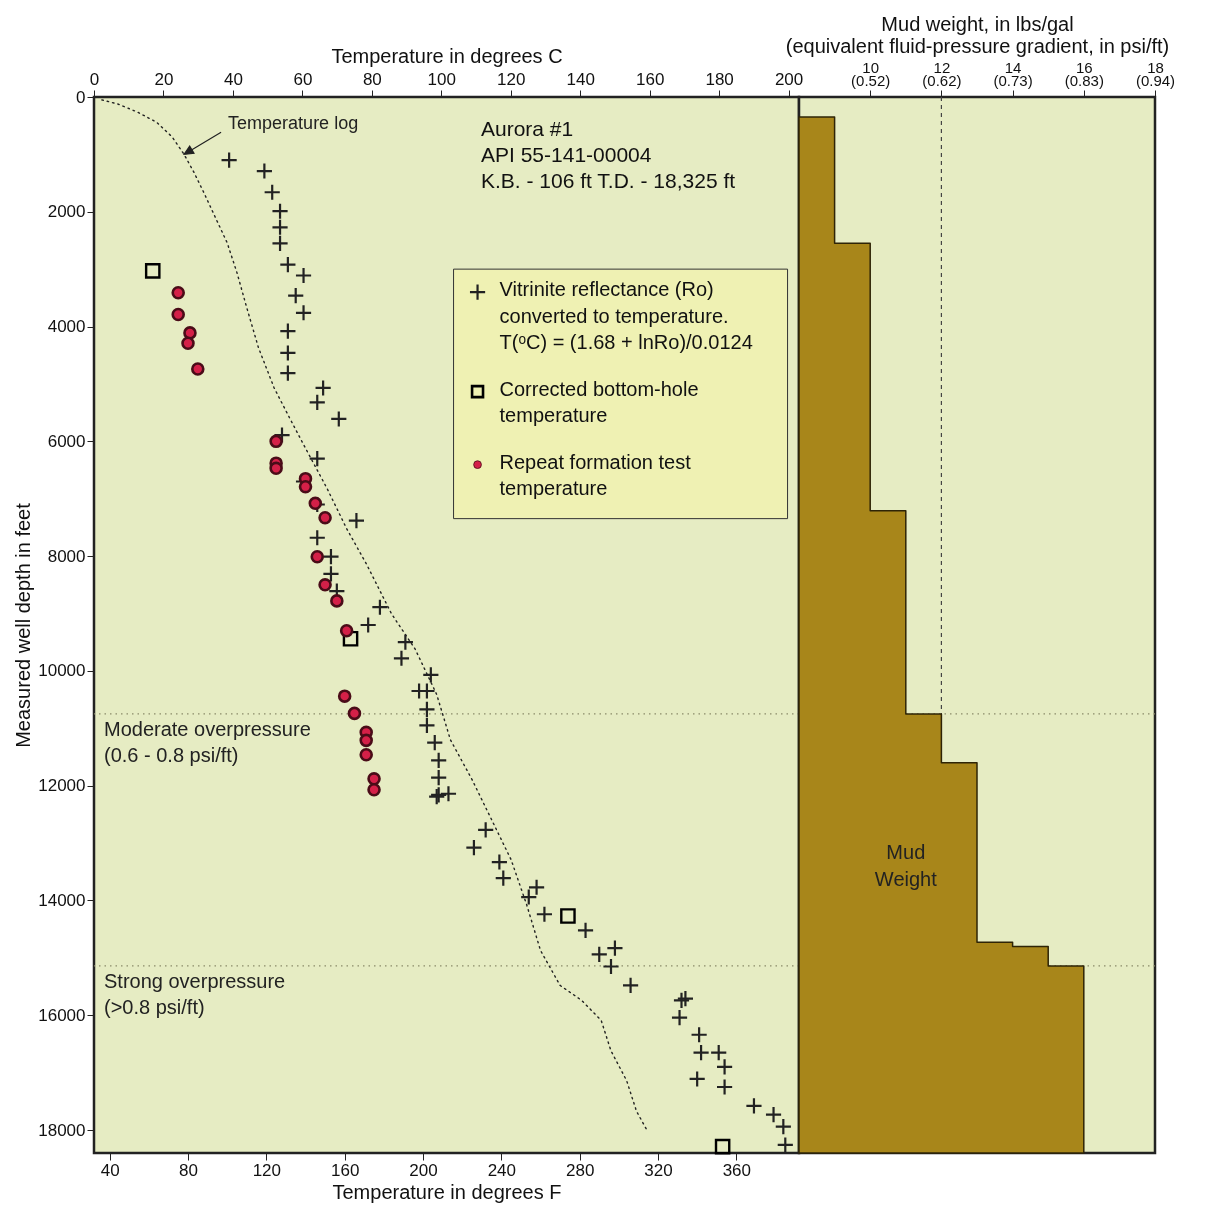 This screenshot has height=1207, width=1213. What do you see at coordinates (871, 67) in the screenshot?
I see `x-tick-label: 10` at bounding box center [871, 67].